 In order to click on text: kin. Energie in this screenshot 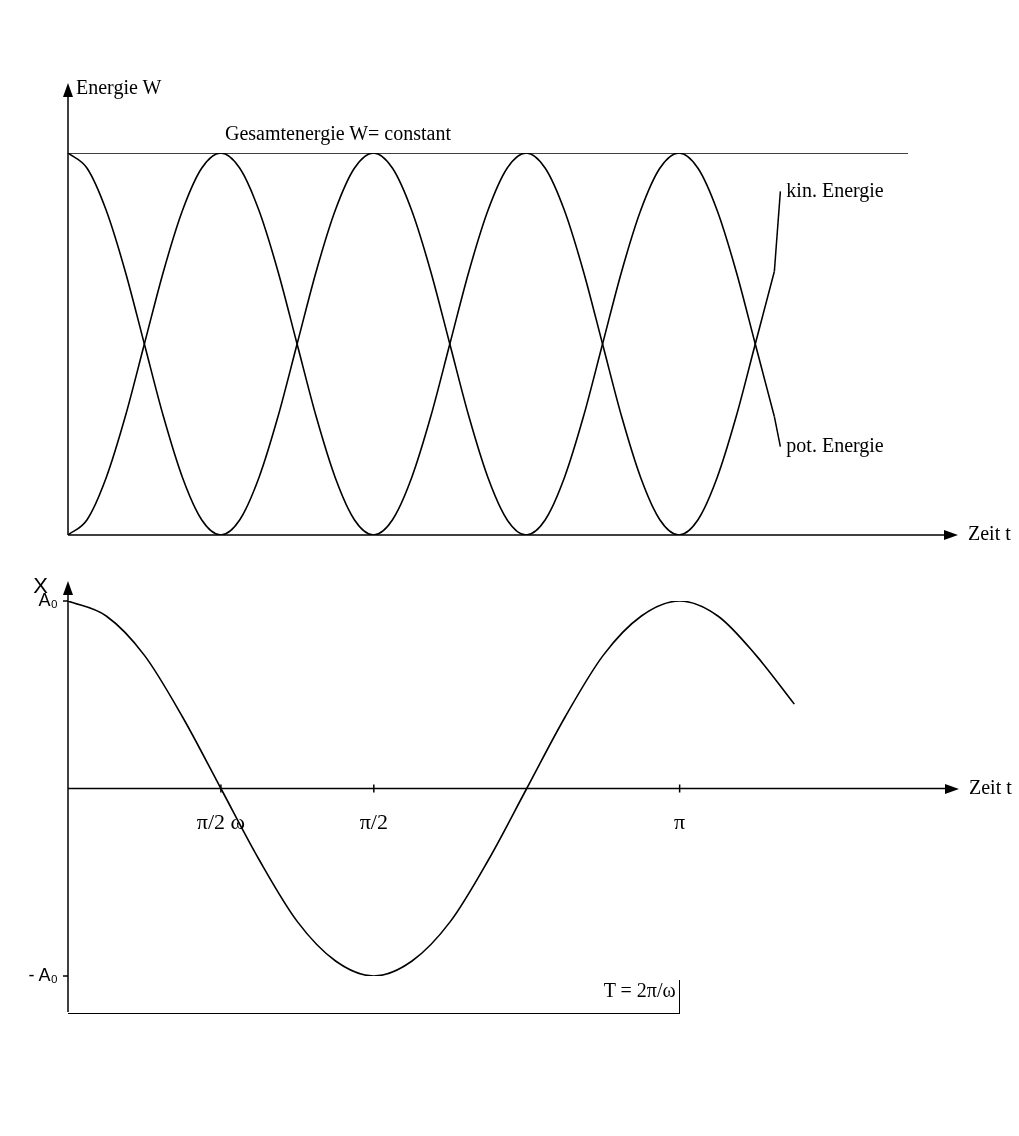, I will do `click(835, 190)`.